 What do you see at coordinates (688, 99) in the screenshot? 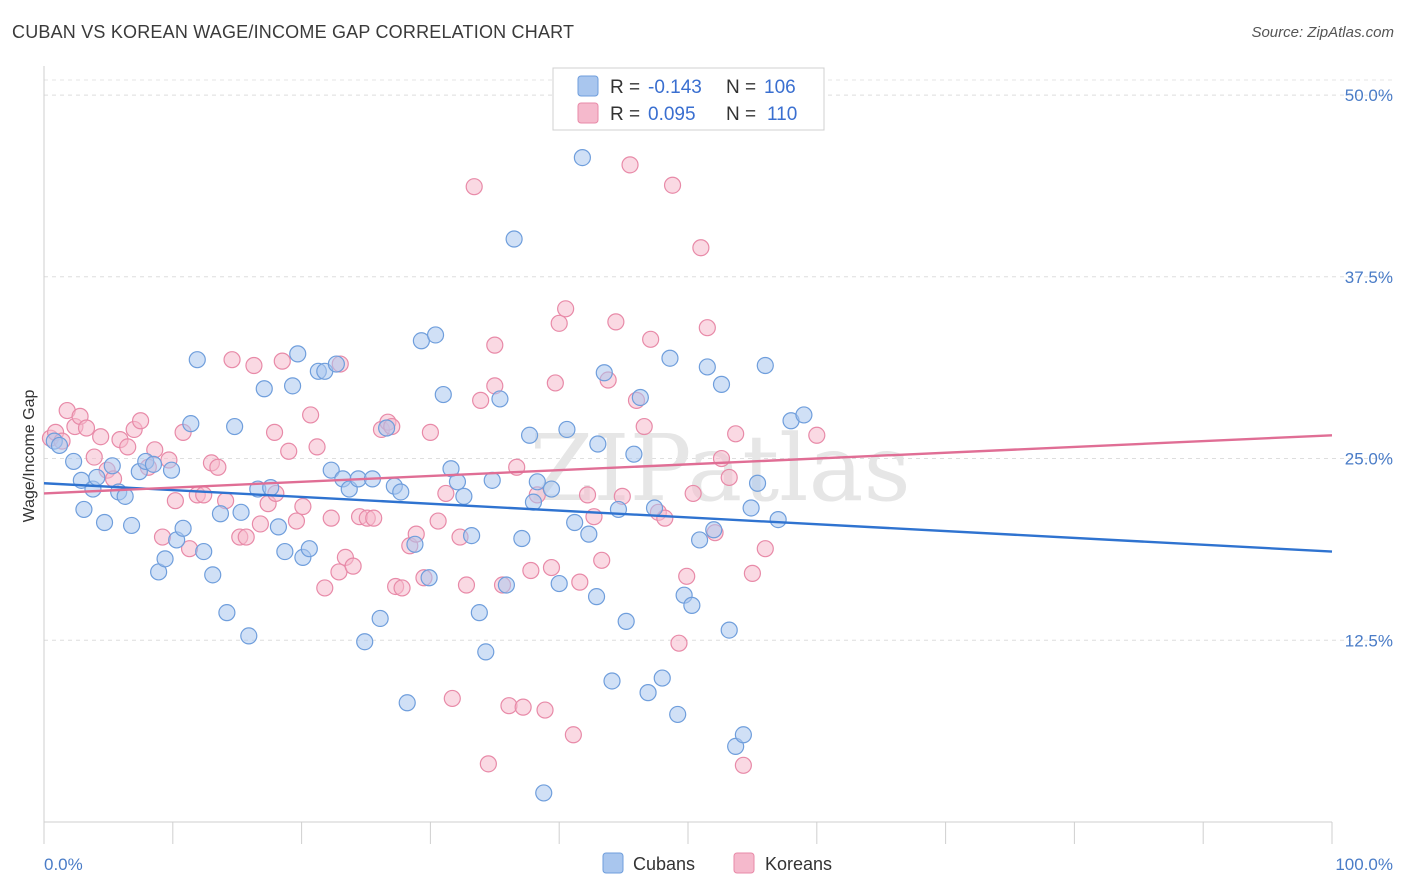
I see `stats-legend: R = -0.143 N = 106 R = 0.095 N = 110` at bounding box center [688, 99].